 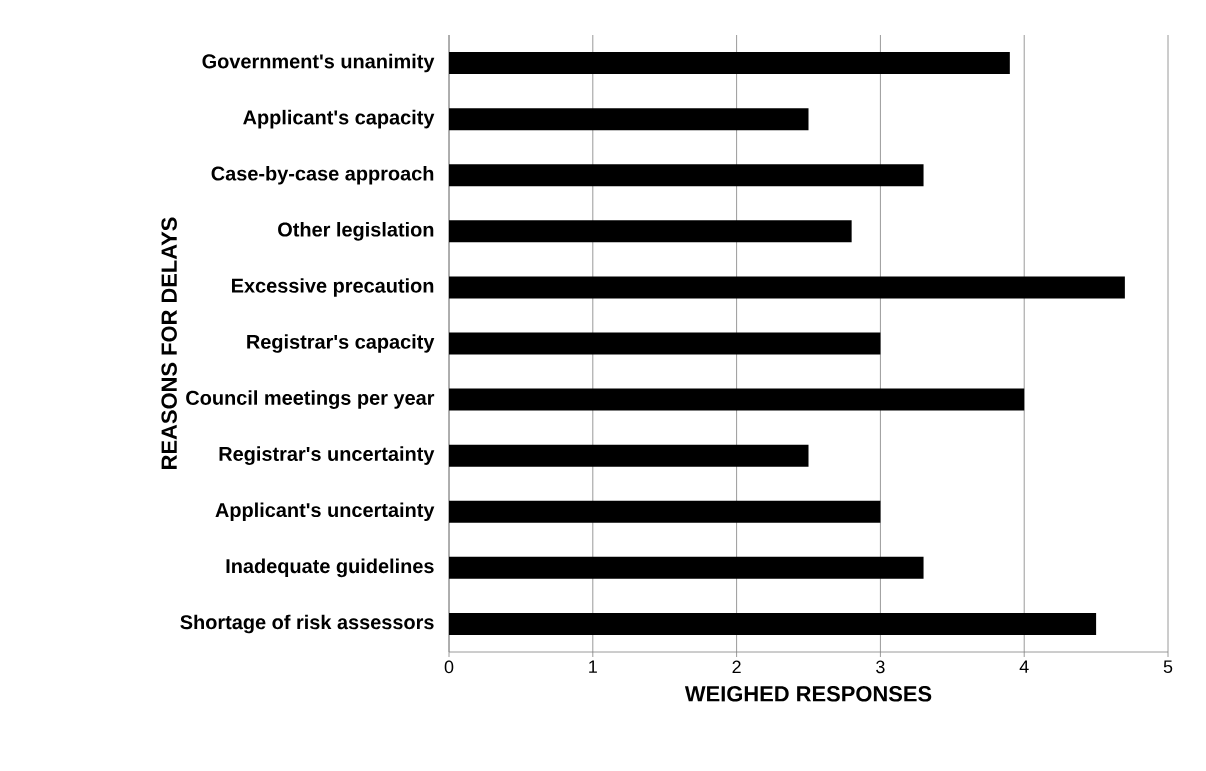 What do you see at coordinates (341, 343) in the screenshot?
I see `y-tick-label: Registrar's capacity` at bounding box center [341, 343].